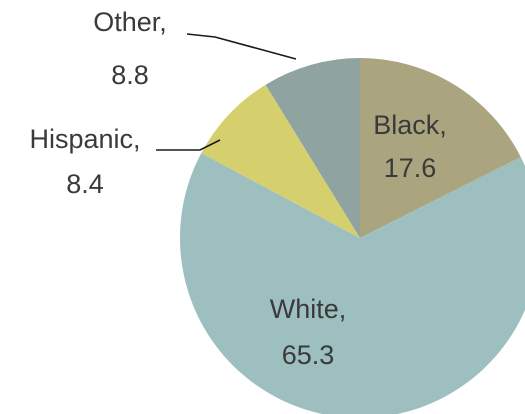 The image size is (525, 414). Describe the element at coordinates (85, 184) in the screenshot. I see `data-label-hispanic-value: 8.4` at that location.